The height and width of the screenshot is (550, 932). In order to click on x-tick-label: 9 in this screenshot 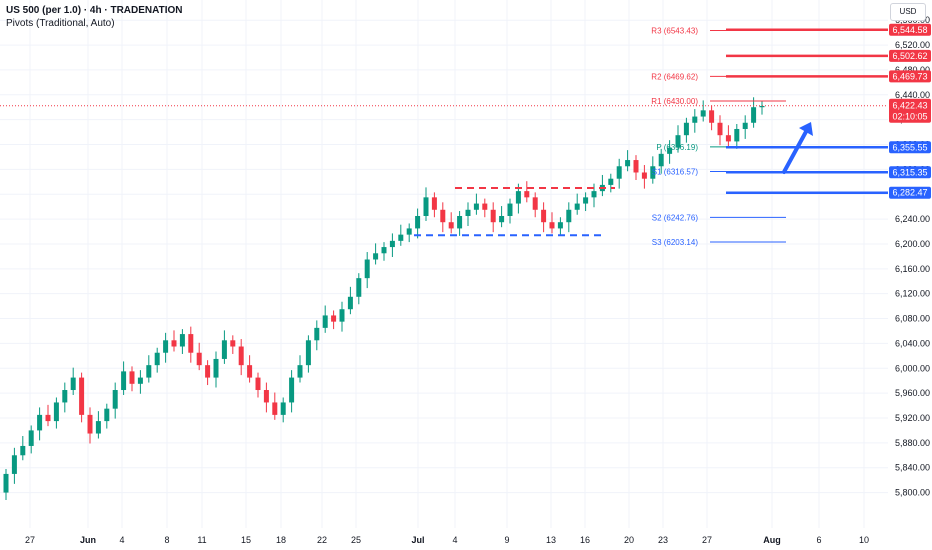, I will do `click(506, 540)`.